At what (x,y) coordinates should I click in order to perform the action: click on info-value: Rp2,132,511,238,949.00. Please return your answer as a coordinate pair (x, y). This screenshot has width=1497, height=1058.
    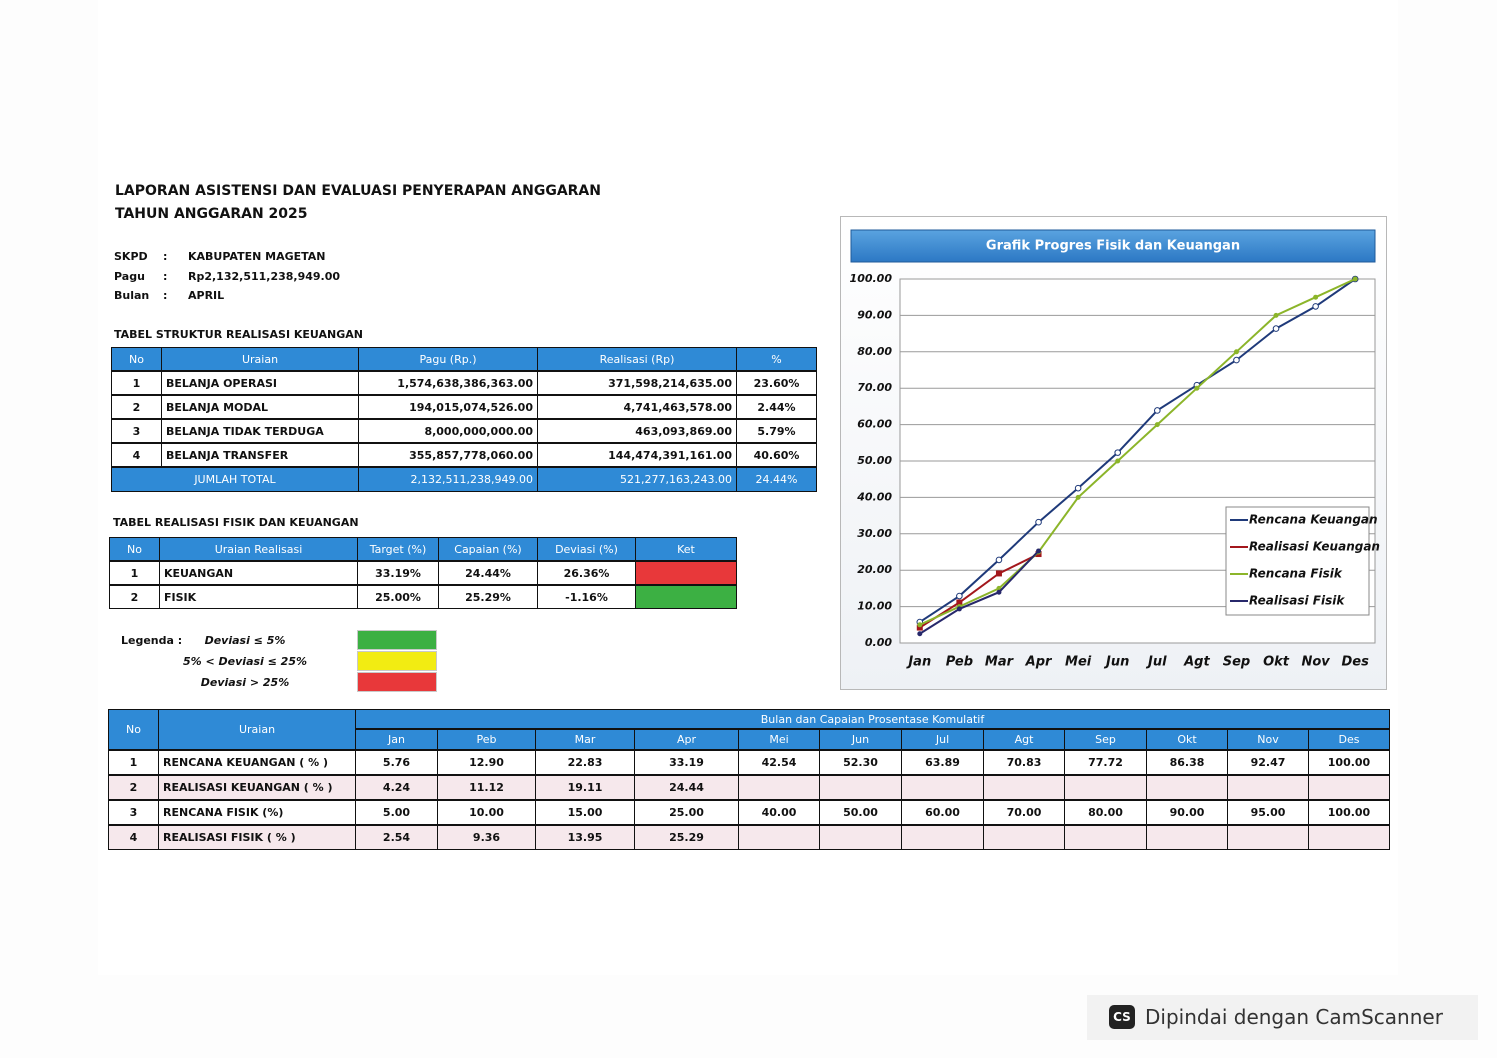
    Looking at the image, I should click on (264, 276).